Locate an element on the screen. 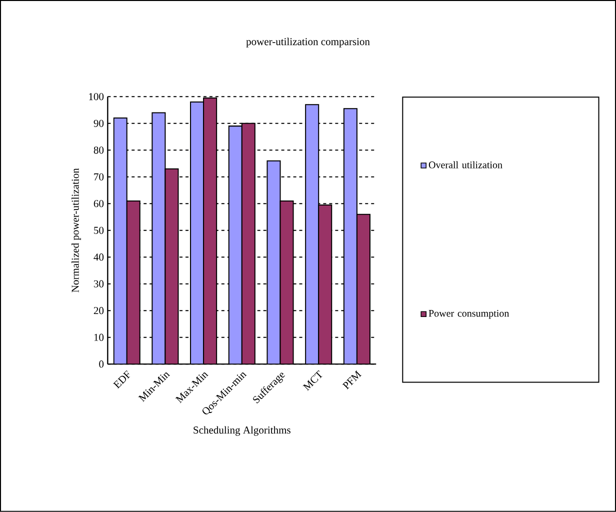  chart-title: power-utilization comparsion is located at coordinates (308, 43).